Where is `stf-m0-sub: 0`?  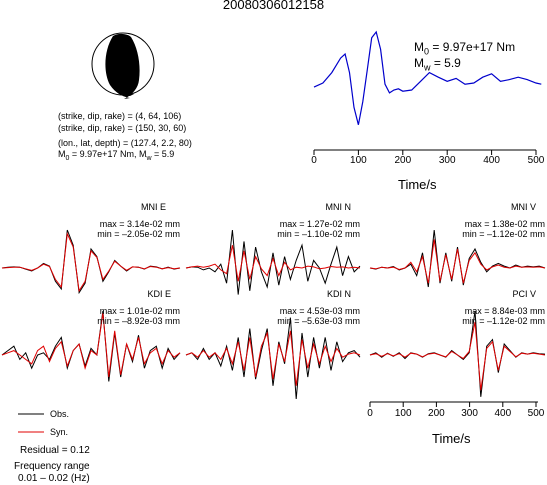
stf-m0-sub: 0 is located at coordinates (427, 51).